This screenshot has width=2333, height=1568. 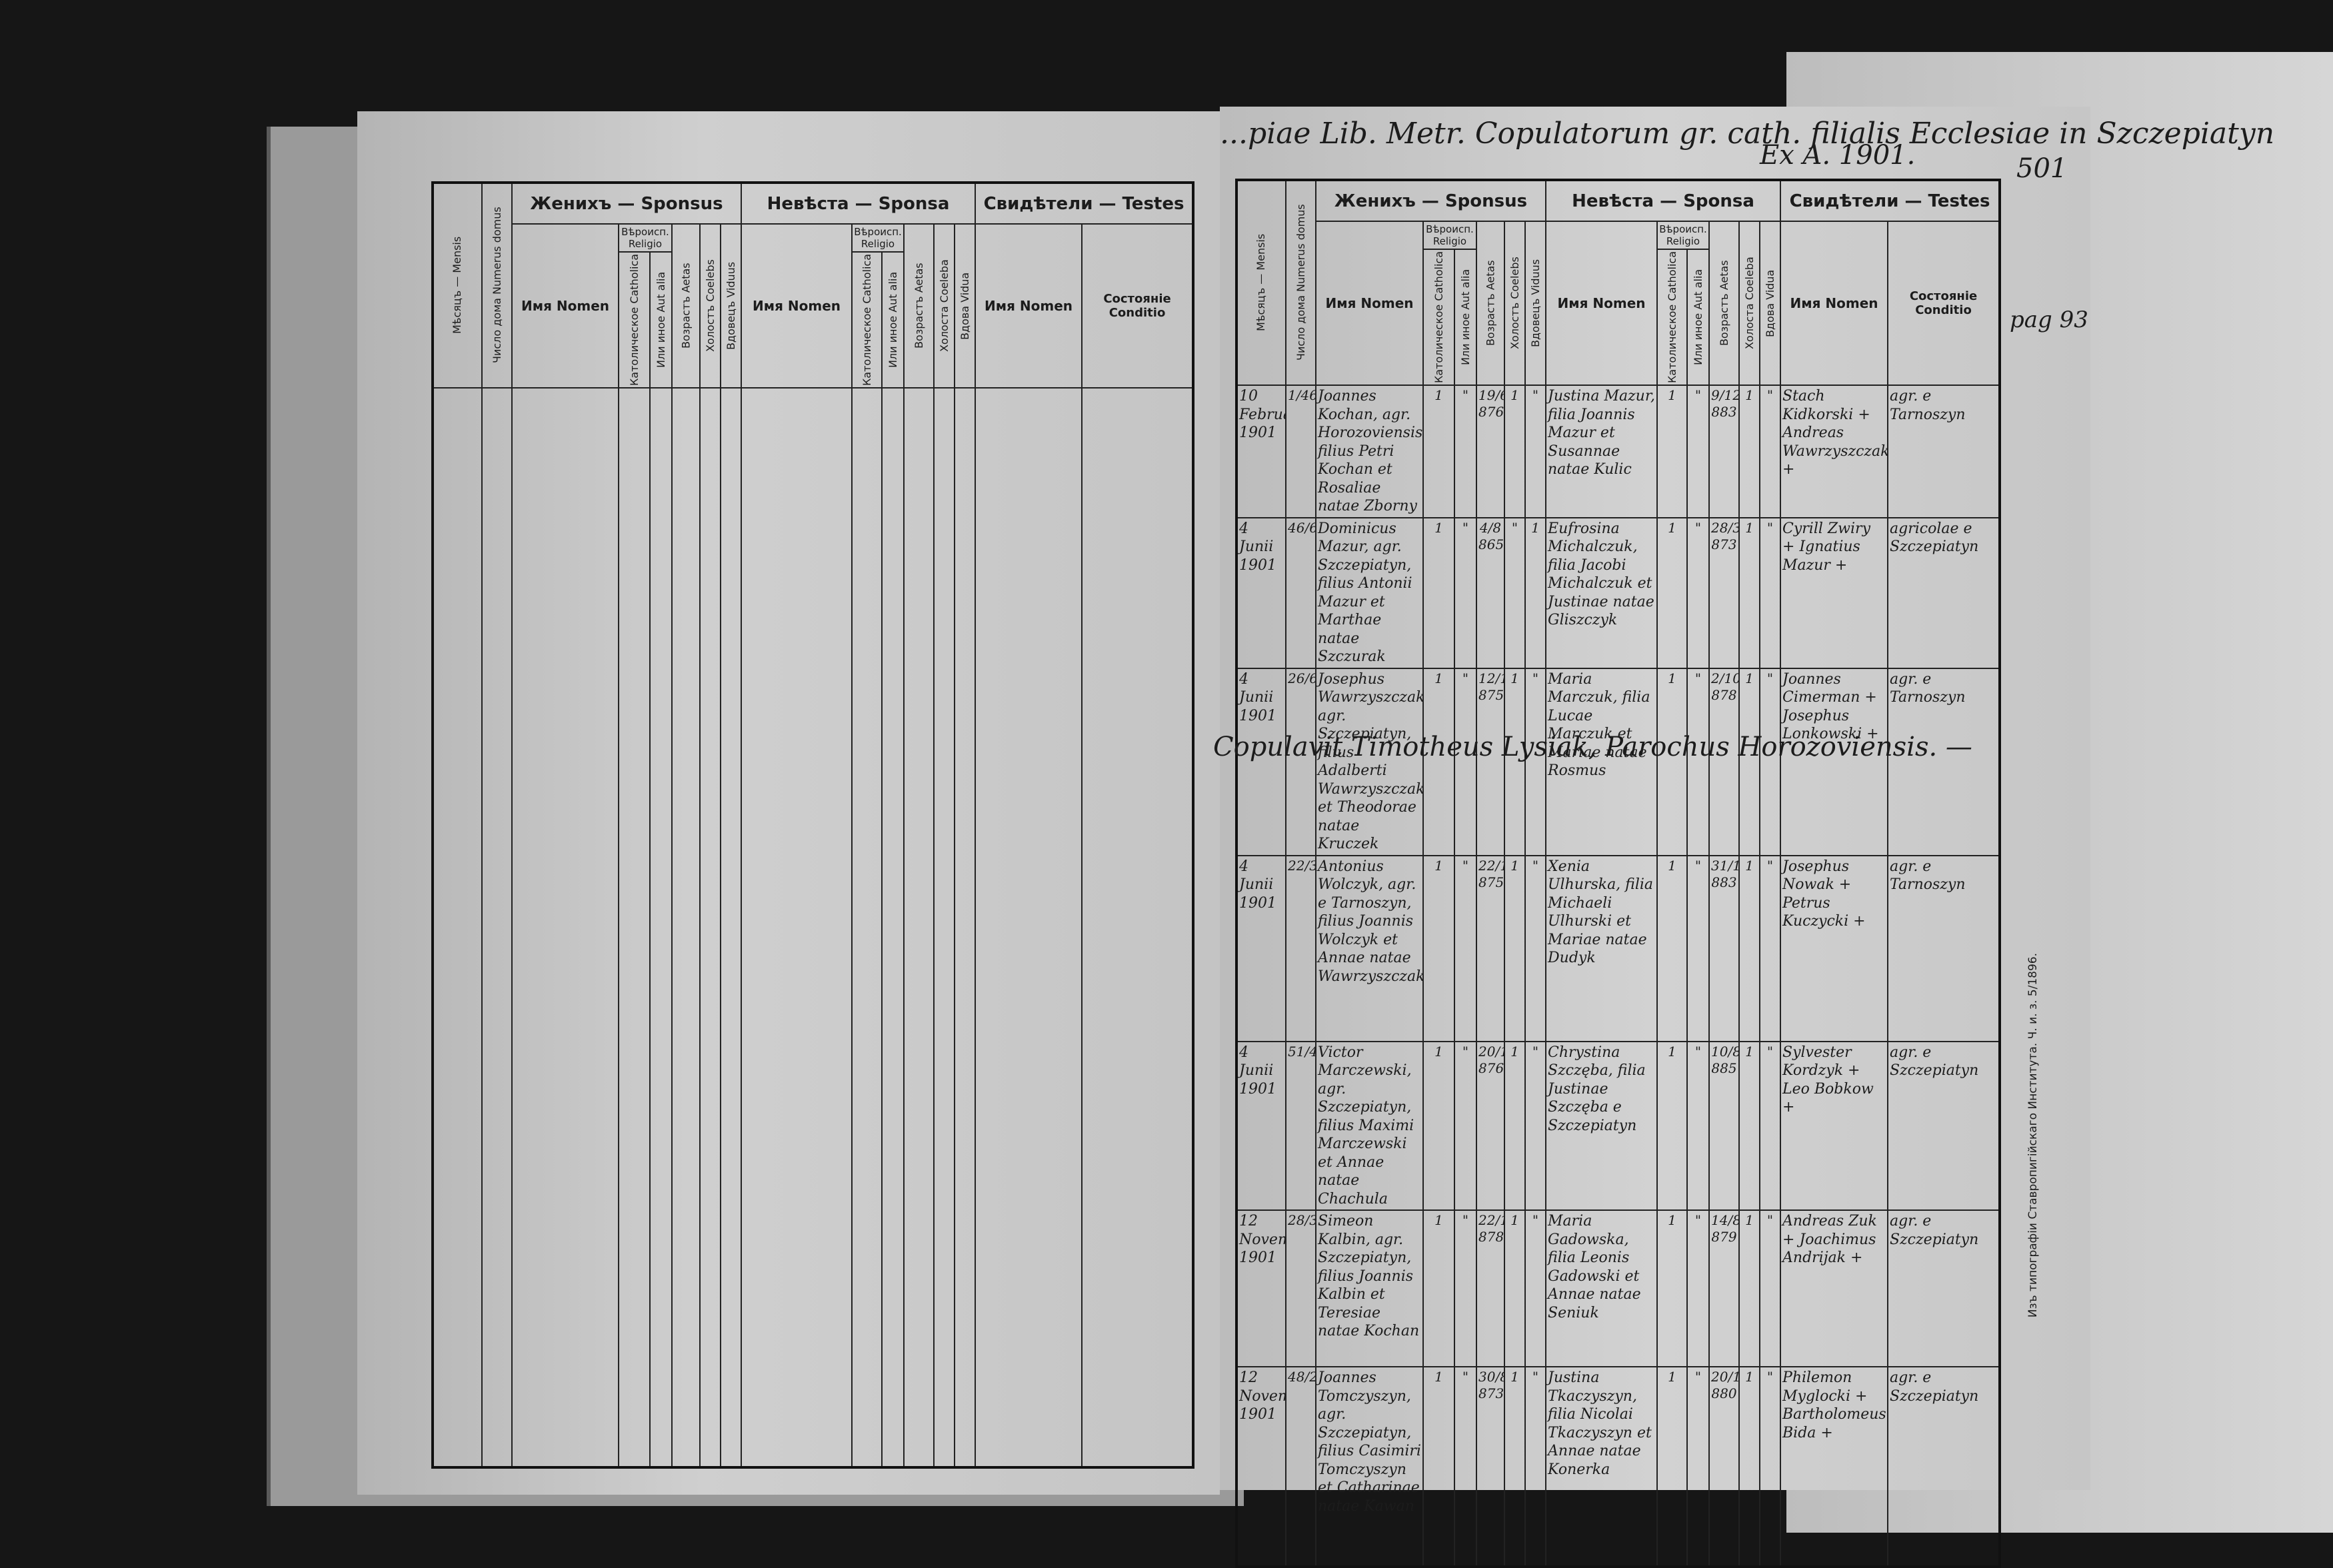 What do you see at coordinates (1536, 303) in the screenshot?
I see `header-viduus: Вдовецъ Viduus` at bounding box center [1536, 303].